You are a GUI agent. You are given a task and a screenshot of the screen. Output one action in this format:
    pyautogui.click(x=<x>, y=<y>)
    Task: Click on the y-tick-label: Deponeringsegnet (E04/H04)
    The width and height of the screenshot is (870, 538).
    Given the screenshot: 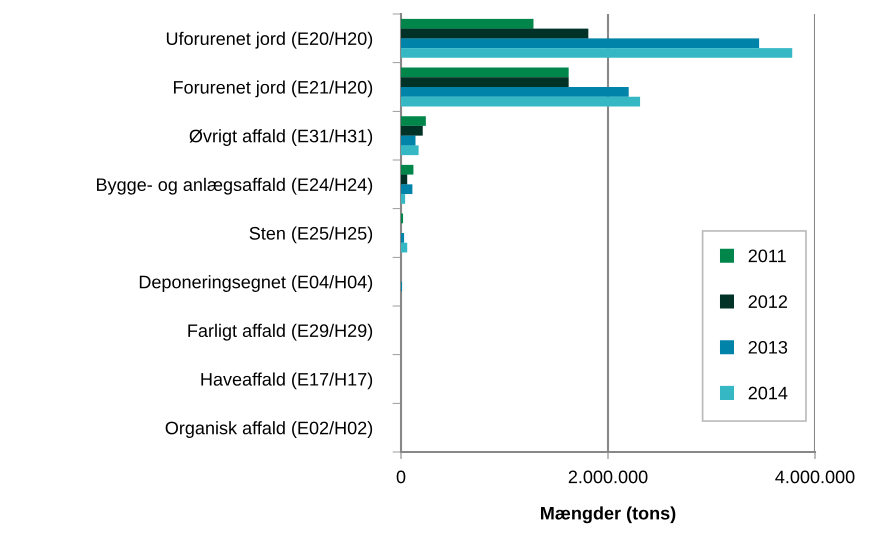 What is the action you would take?
    pyautogui.click(x=256, y=283)
    